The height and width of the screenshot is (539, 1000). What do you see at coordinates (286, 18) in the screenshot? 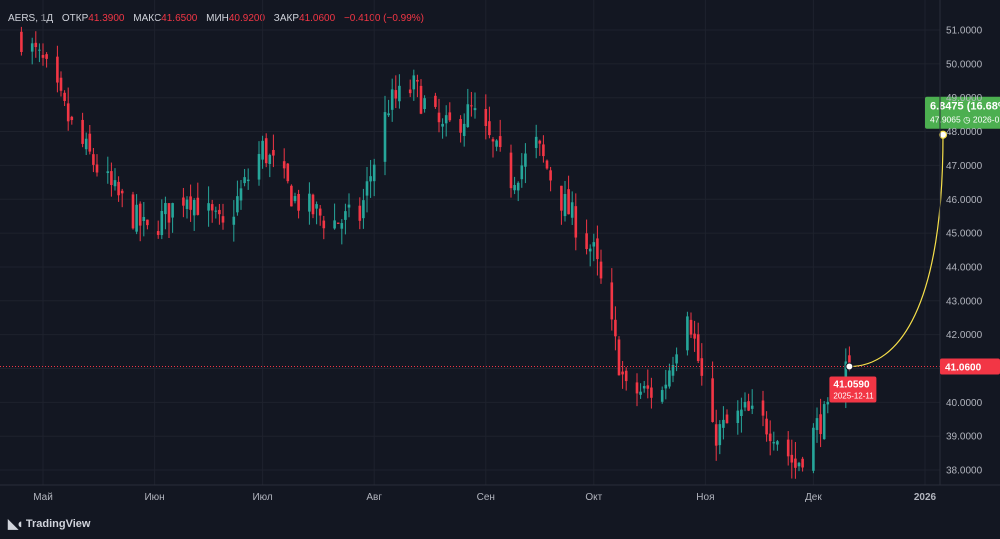
I see `close-label: ЗАКР` at bounding box center [286, 18].